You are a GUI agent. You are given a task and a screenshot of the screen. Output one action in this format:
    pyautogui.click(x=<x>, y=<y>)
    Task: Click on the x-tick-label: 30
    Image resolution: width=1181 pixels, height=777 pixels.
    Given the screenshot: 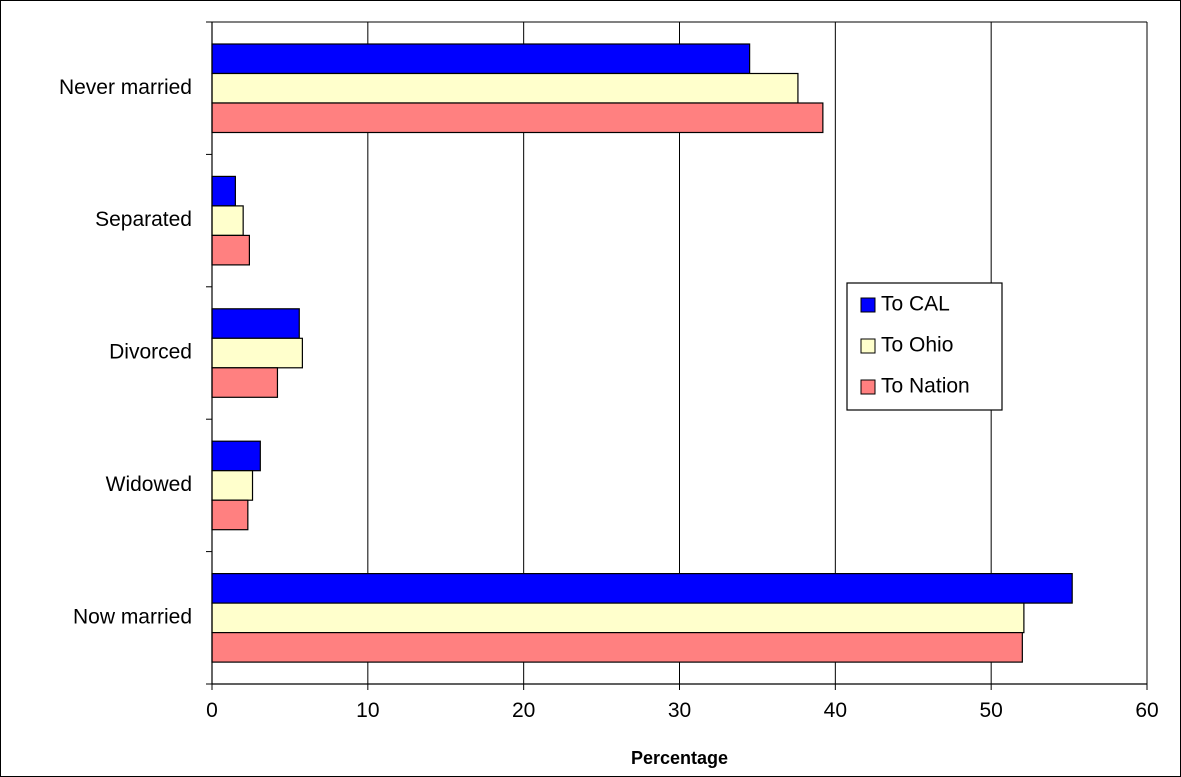 What is the action you would take?
    pyautogui.click(x=679, y=710)
    